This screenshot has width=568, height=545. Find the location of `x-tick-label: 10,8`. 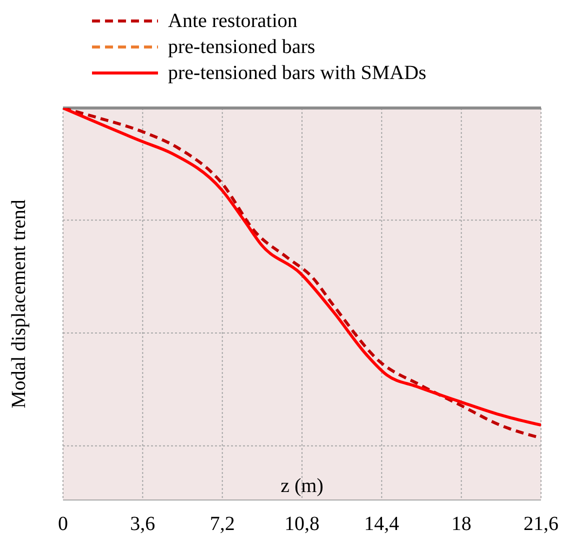

x-tick-label: 10,8 is located at coordinates (302, 524).